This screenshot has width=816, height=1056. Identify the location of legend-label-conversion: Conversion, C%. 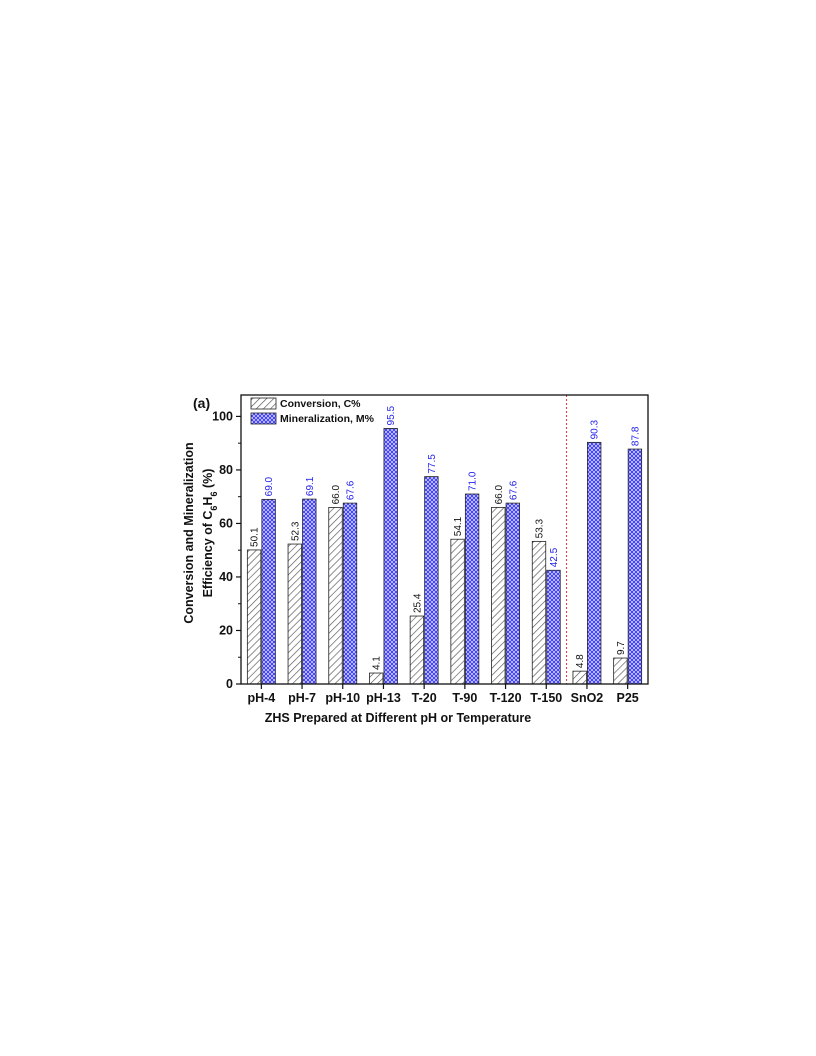
(320, 404).